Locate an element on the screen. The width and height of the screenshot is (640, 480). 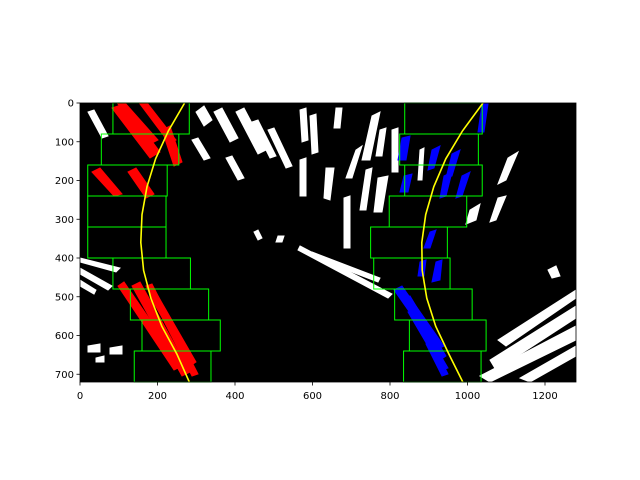
y-tick-label: 300 is located at coordinates (64, 220).